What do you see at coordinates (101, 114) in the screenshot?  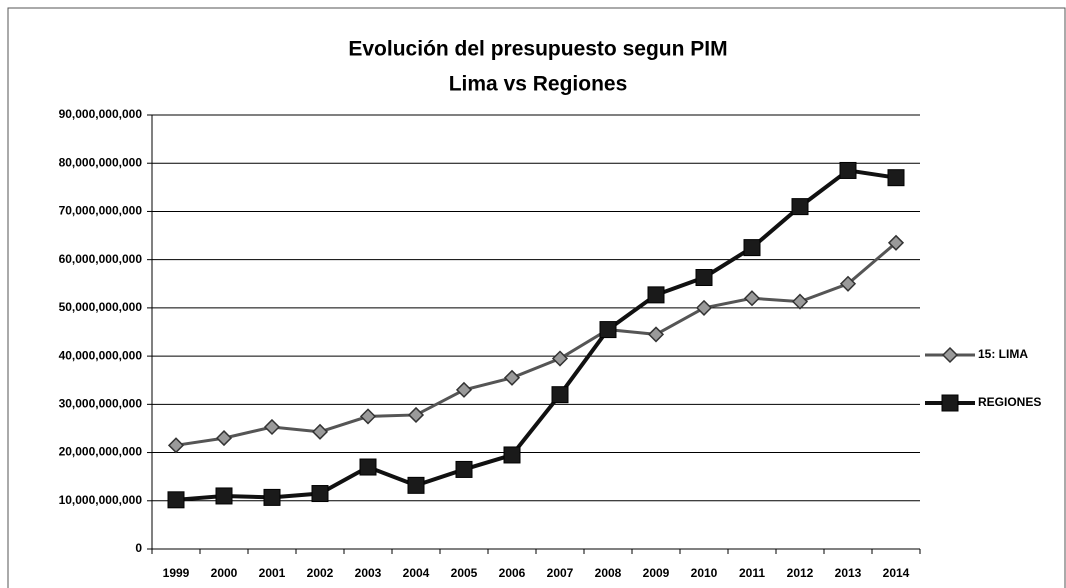 I see `y-tick-label: 90,000,000,000` at bounding box center [101, 114].